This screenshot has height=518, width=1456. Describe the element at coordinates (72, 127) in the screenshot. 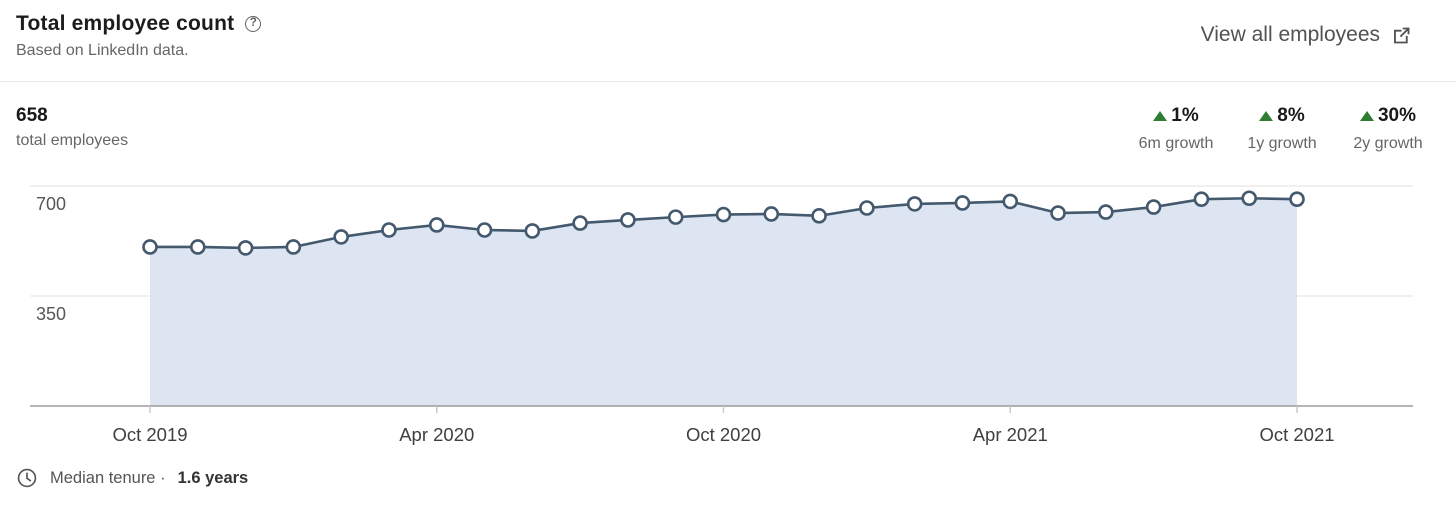

I see `total-employees-stat: 658 total employees` at that location.